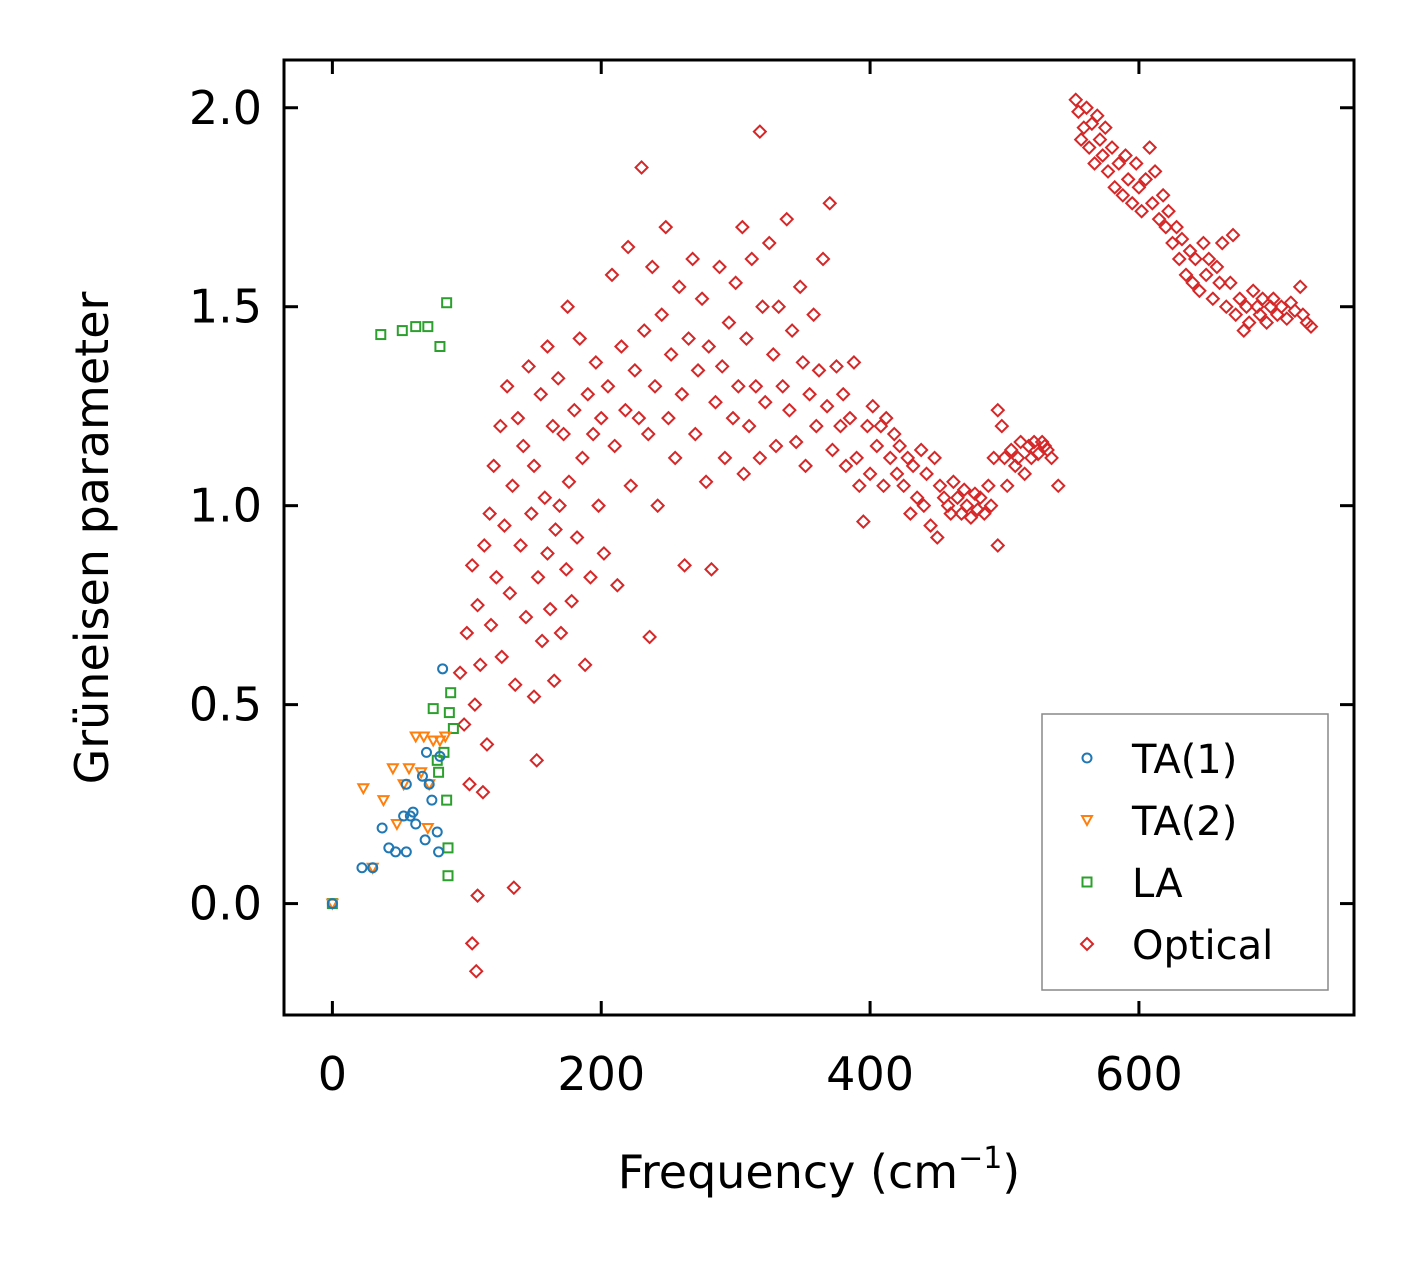  What do you see at coordinates (1087, 944) in the screenshot?
I see `legend-marker` at bounding box center [1087, 944].